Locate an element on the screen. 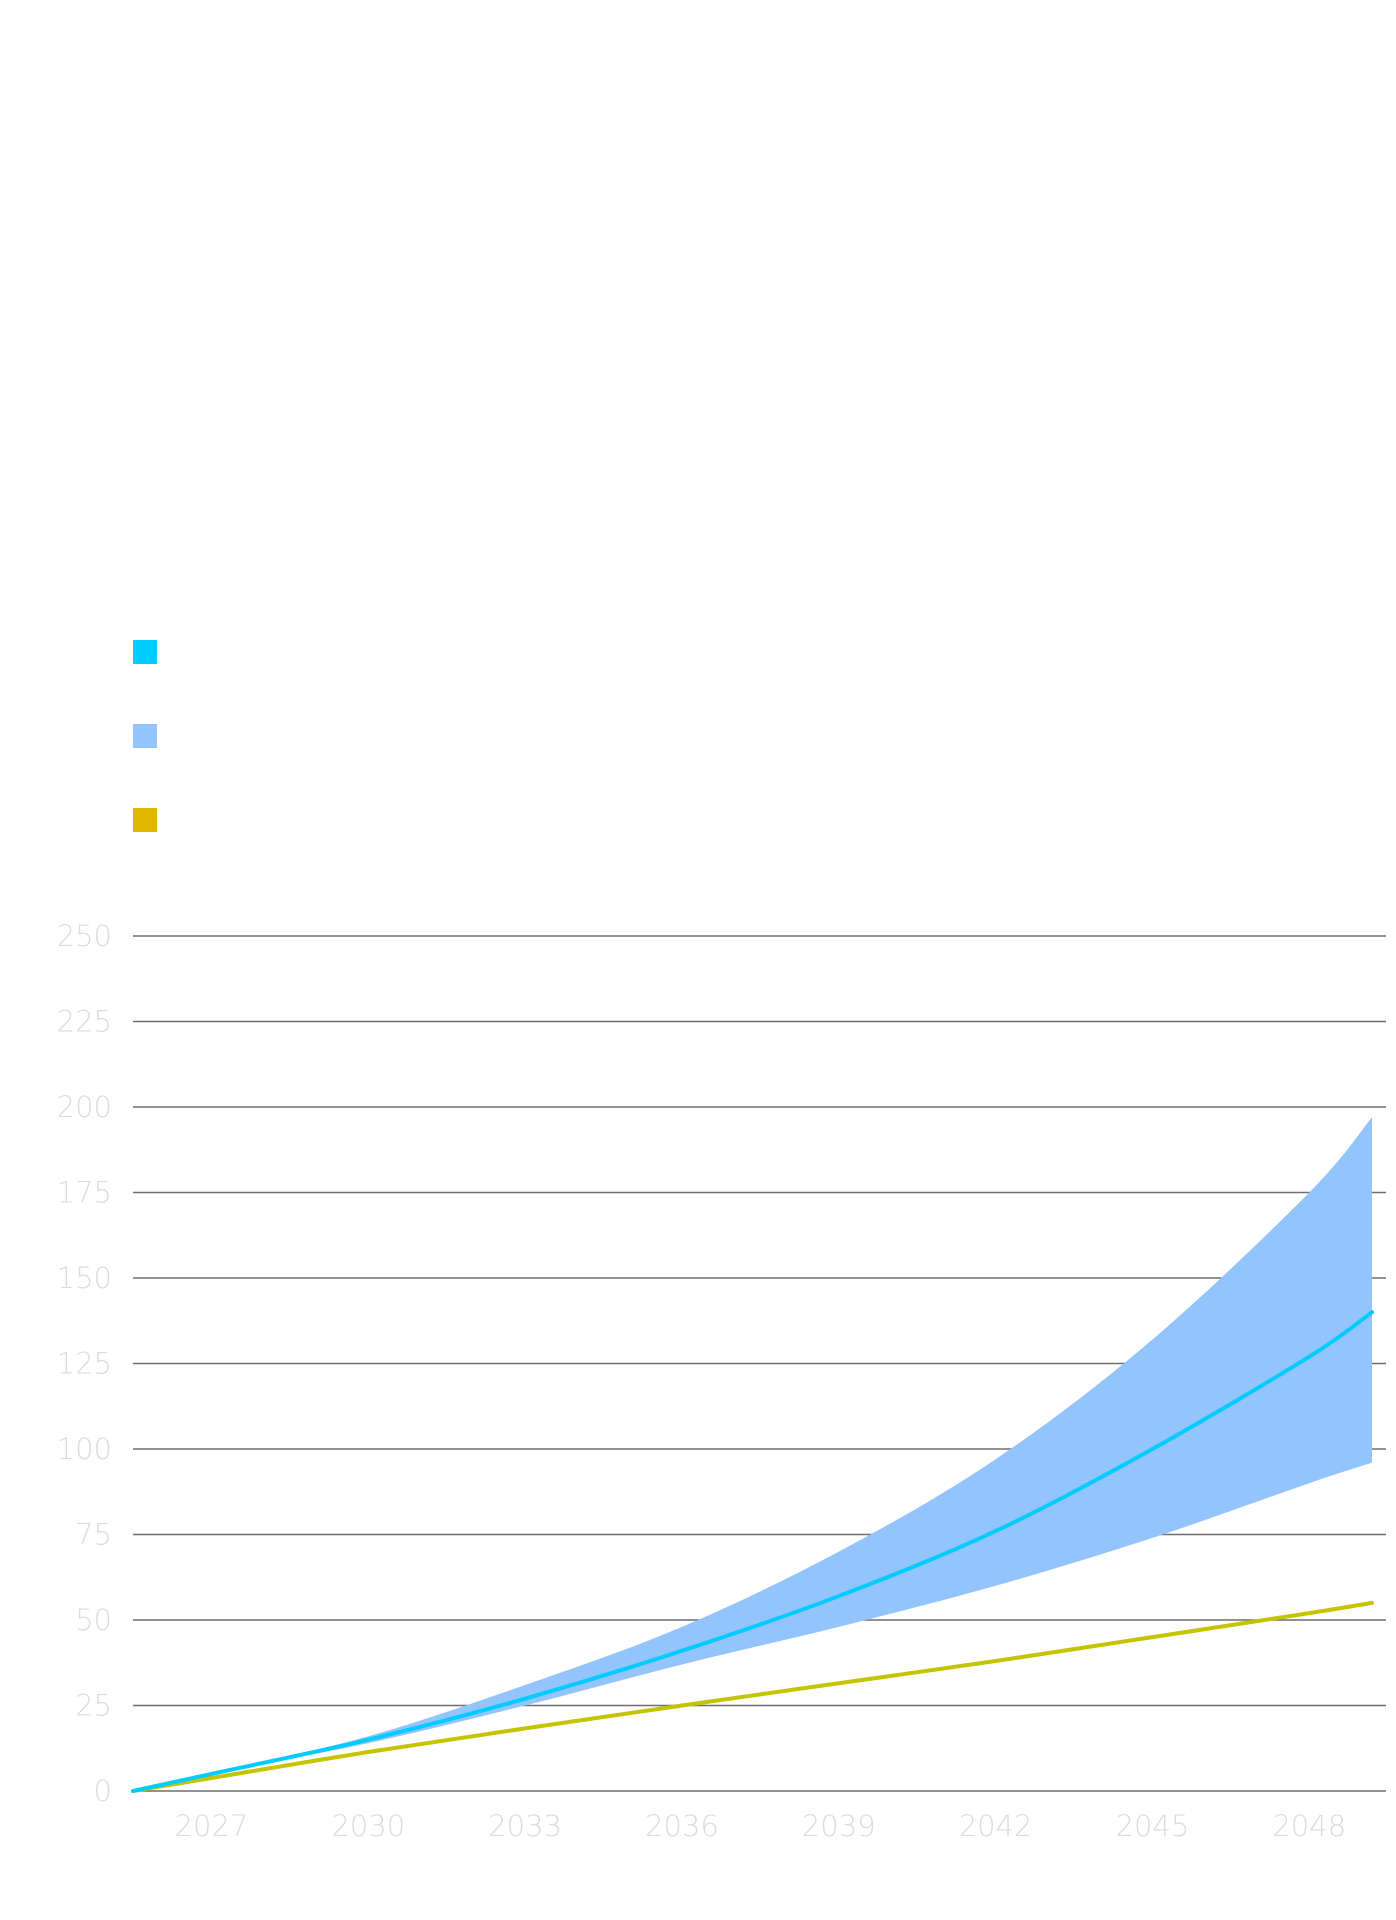 This screenshot has width=1396, height=1920. y-tick-label: 250 is located at coordinates (84, 936).